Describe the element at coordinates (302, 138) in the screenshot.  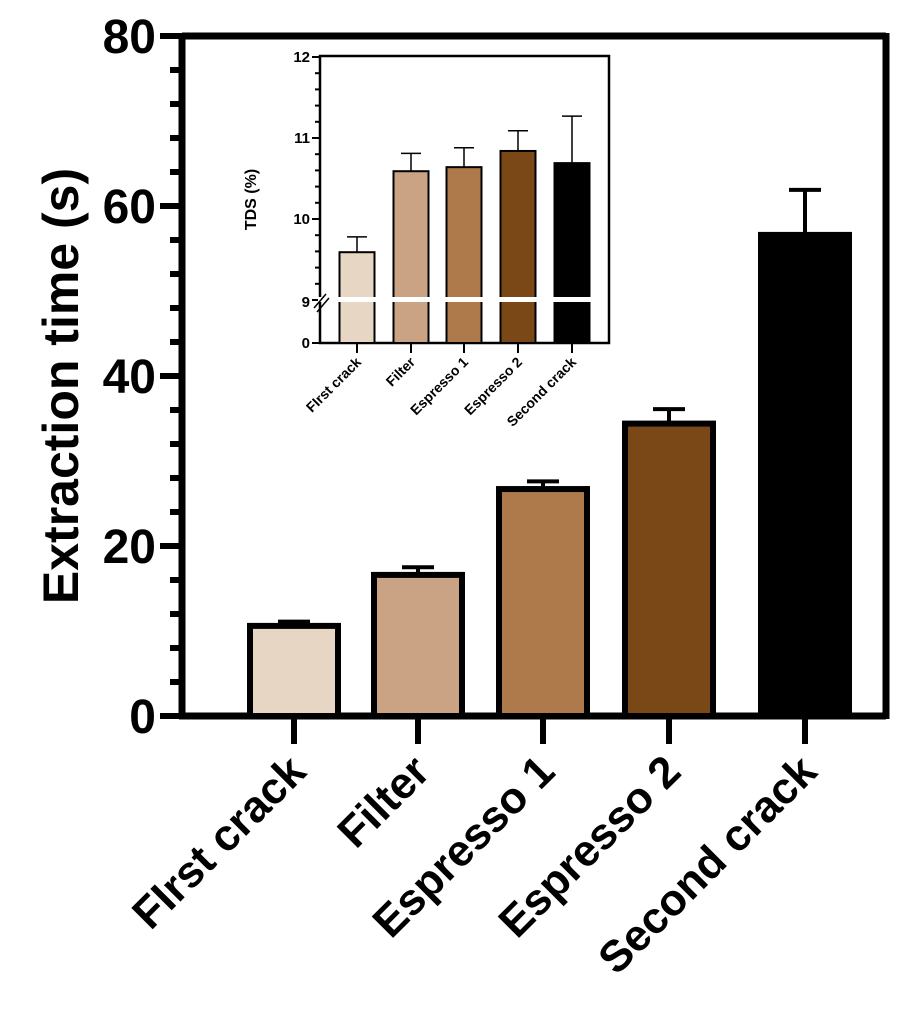
I see `y-tick-label: 11` at that location.